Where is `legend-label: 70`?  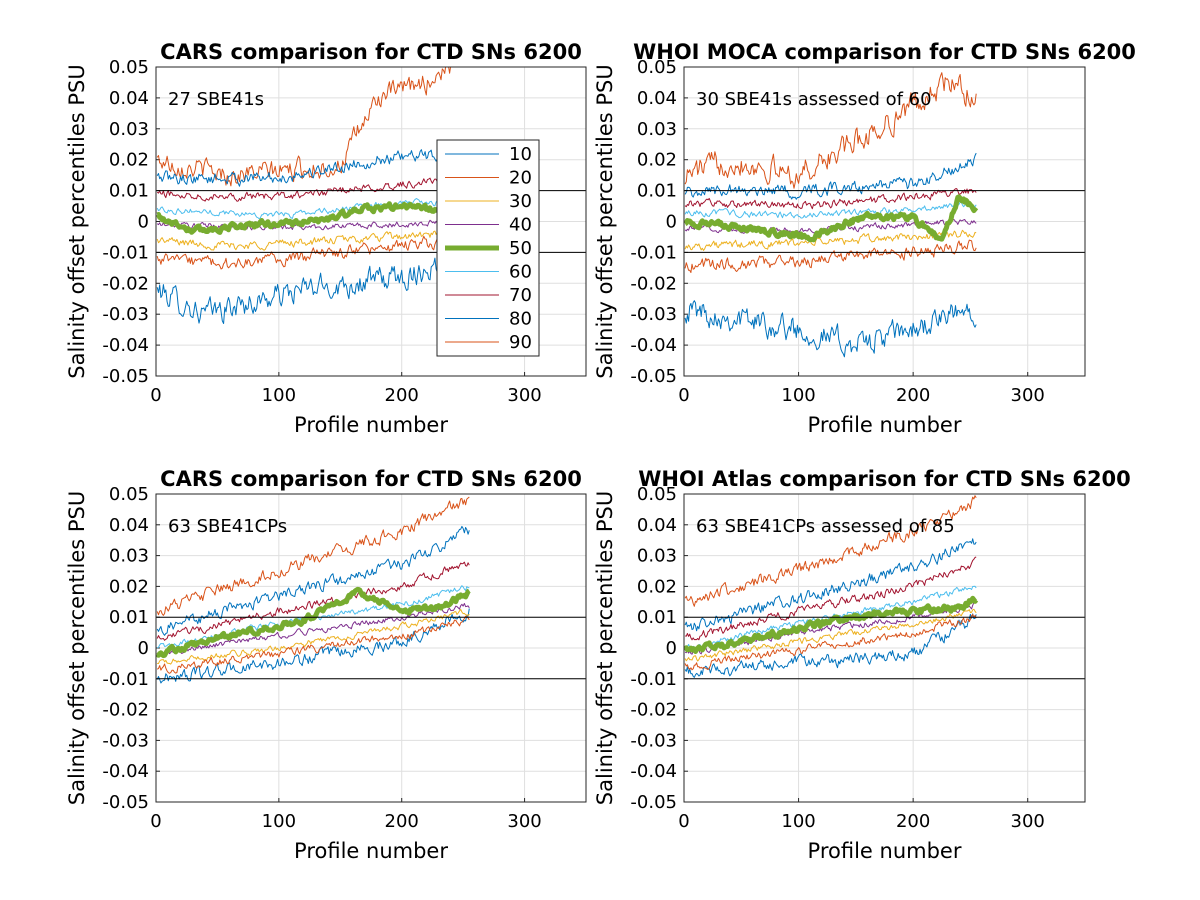 legend-label: 70 is located at coordinates (520, 295).